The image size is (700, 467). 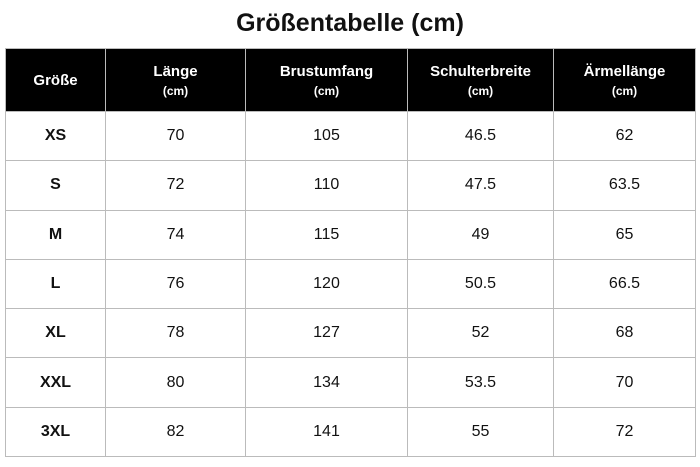 I want to click on value-cell: 62, so click(x=624, y=136).